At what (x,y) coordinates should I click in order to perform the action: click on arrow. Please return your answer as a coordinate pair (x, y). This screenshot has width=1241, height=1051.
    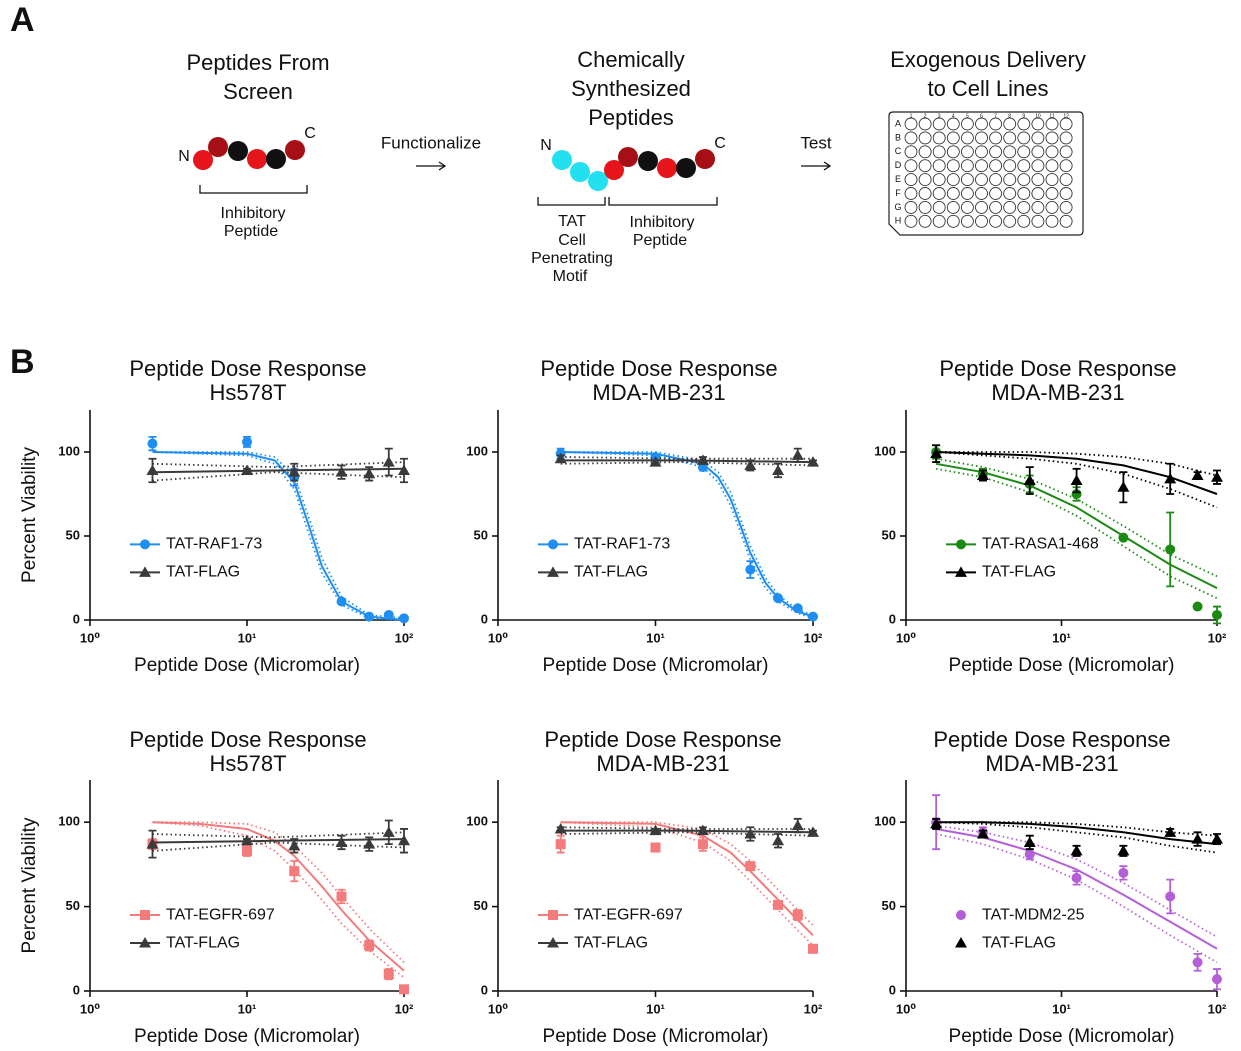
    Looking at the image, I should click on (431, 166).